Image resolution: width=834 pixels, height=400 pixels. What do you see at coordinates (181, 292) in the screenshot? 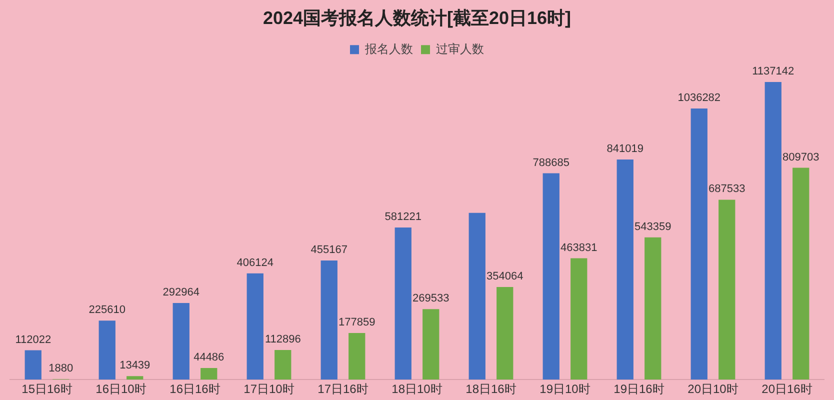
I see `data-label: 292964` at bounding box center [181, 292].